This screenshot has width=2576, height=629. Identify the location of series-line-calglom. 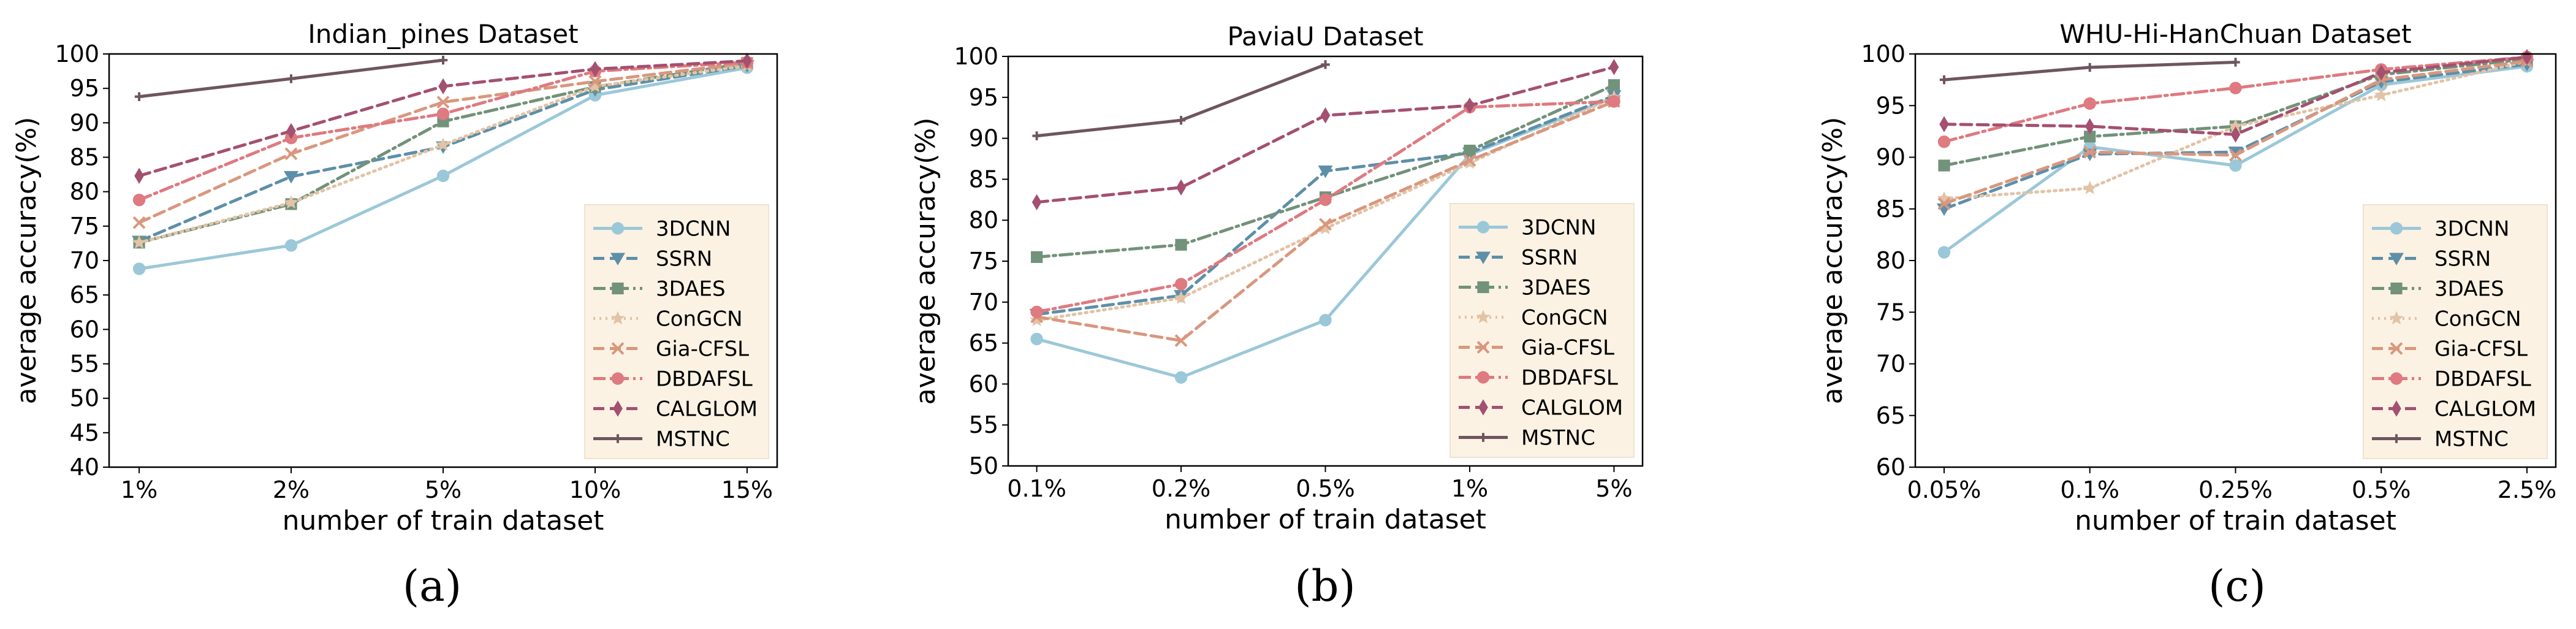
(1325, 134).